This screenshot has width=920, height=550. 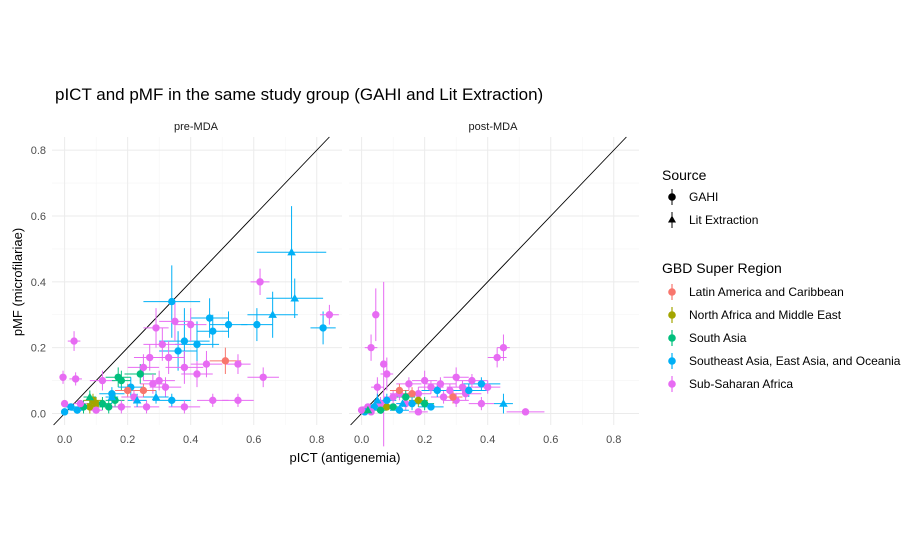 What do you see at coordinates (672, 384) in the screenshot?
I see `legend-ssa-dot` at bounding box center [672, 384].